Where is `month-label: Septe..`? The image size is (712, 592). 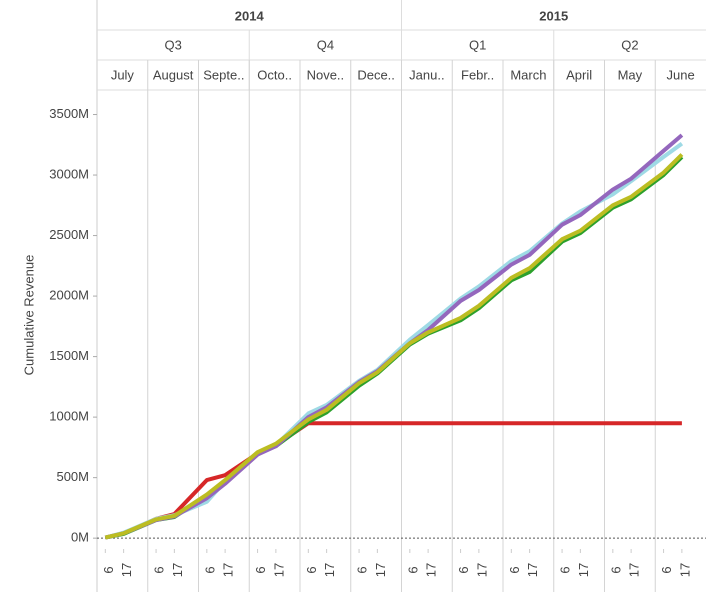
month-label: Septe.. is located at coordinates (223, 74).